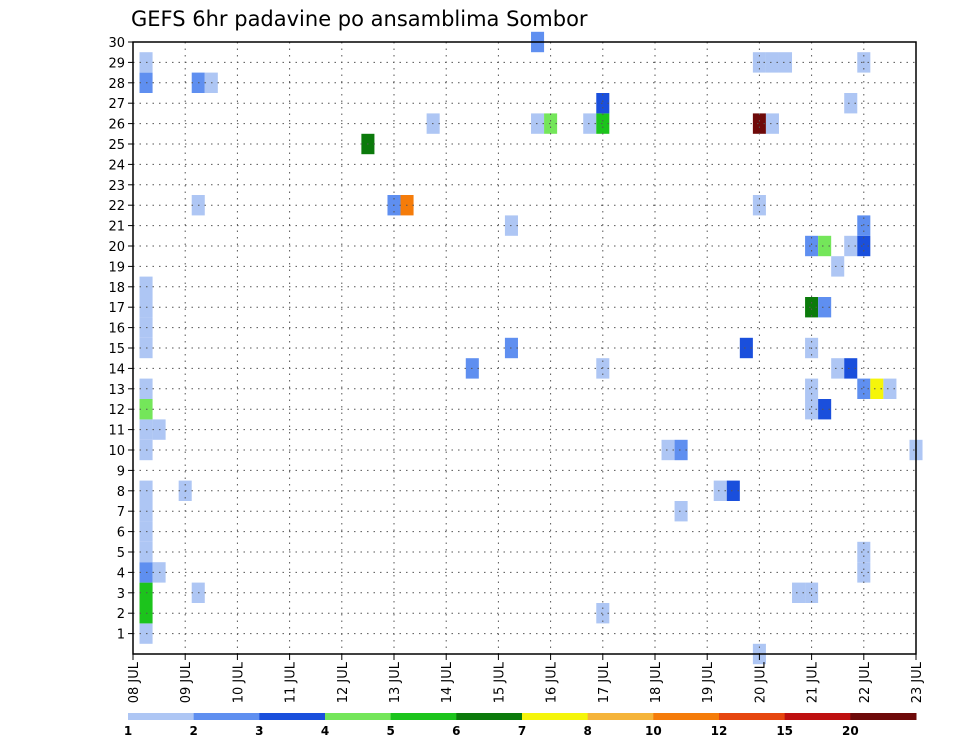 The width and height of the screenshot is (960, 742). I want to click on x-tick-label: 11 JUL, so click(291, 682).